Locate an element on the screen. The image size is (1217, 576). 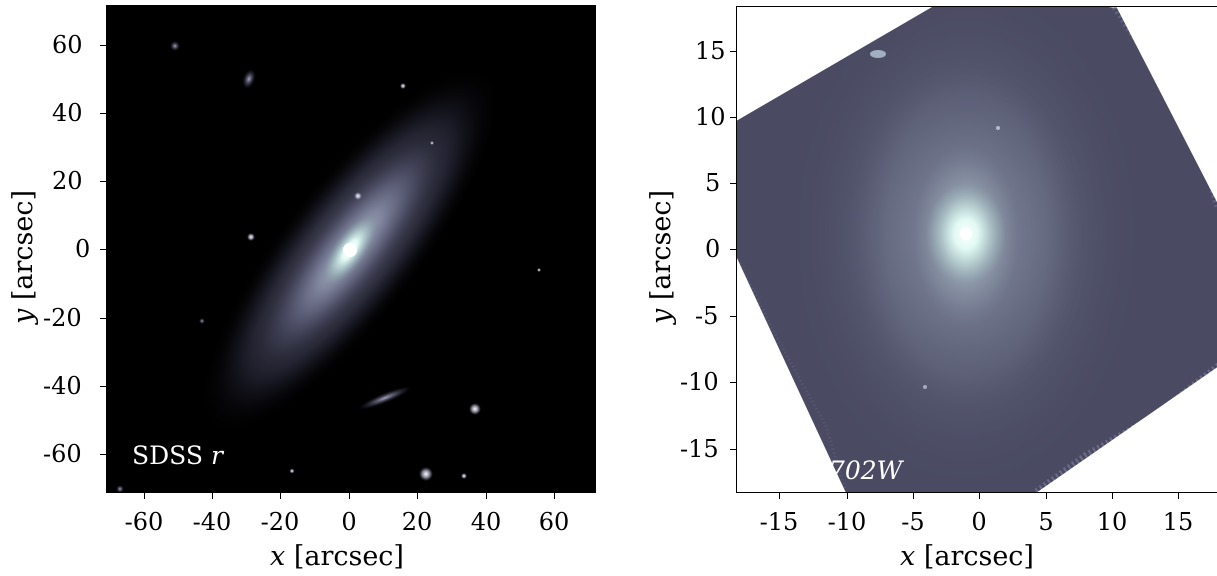
y-tick-label: 10 is located at coordinates (710, 117).